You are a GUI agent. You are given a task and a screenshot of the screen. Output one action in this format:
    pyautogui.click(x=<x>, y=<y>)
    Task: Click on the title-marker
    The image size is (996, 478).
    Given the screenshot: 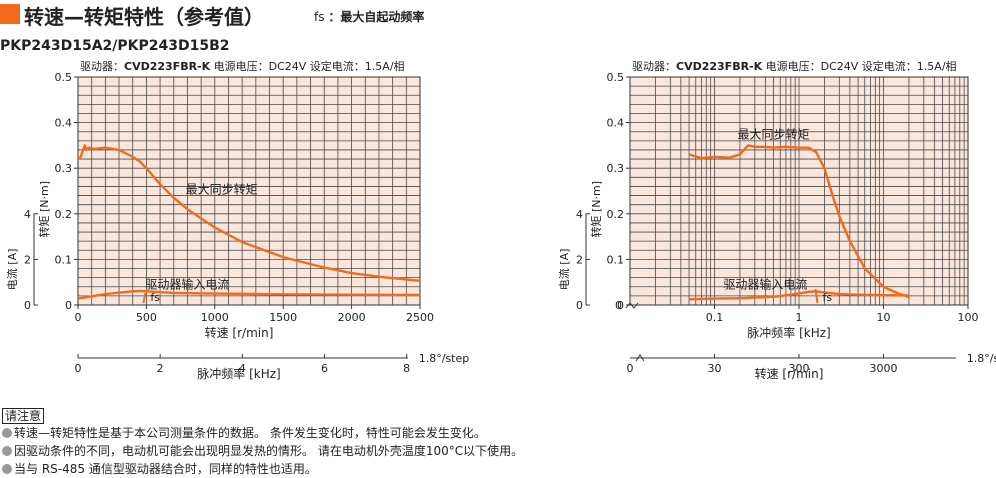 What is the action you would take?
    pyautogui.click(x=10, y=14)
    